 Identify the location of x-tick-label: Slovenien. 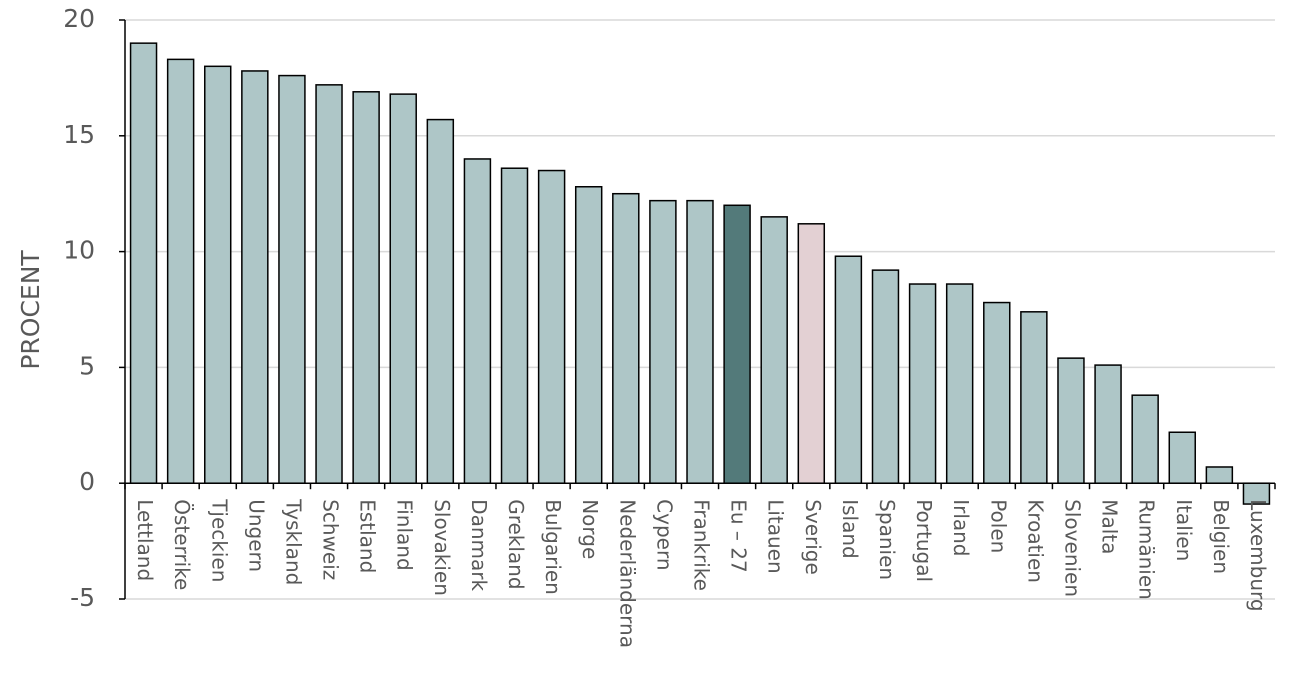
(1072, 548).